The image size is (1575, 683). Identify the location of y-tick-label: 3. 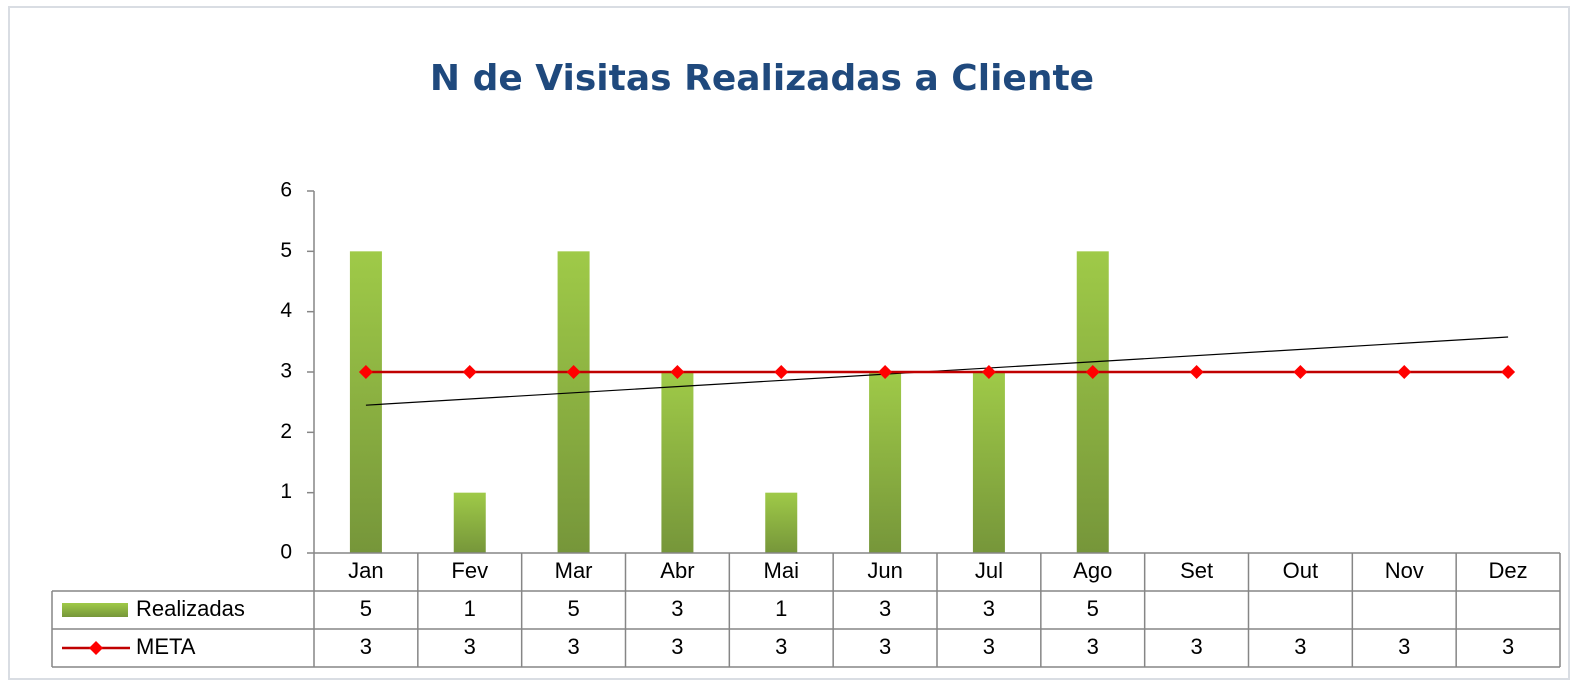
(286, 371).